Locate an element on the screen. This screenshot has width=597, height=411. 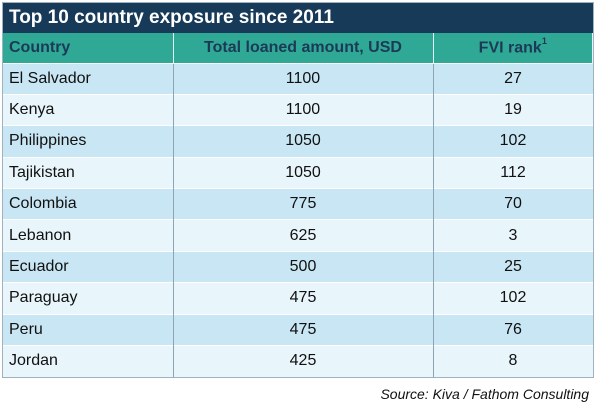
table-row: Ecuador 500 25 is located at coordinates (298, 266).